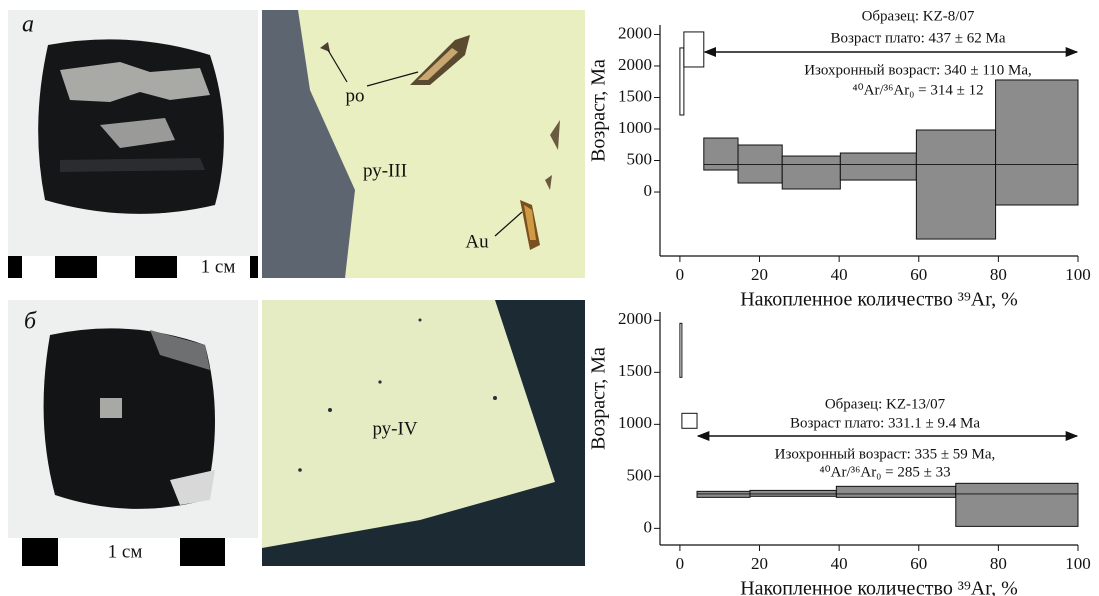 The width and height of the screenshot is (1099, 596). I want to click on annotation: Изохронный возраст: 340 ± 110 Ма,, so click(918, 70).